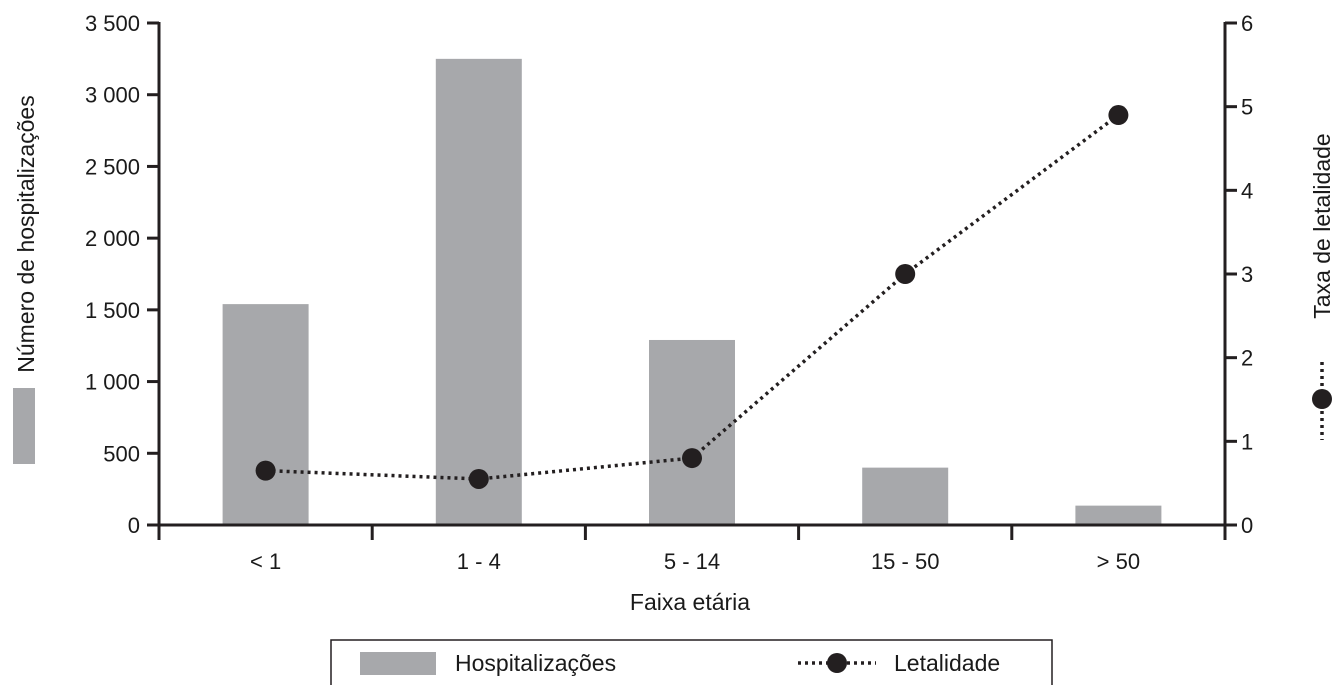 This screenshot has height=685, width=1341. What do you see at coordinates (121, 453) in the screenshot?
I see `y-left-tick-label-1: 500` at bounding box center [121, 453].